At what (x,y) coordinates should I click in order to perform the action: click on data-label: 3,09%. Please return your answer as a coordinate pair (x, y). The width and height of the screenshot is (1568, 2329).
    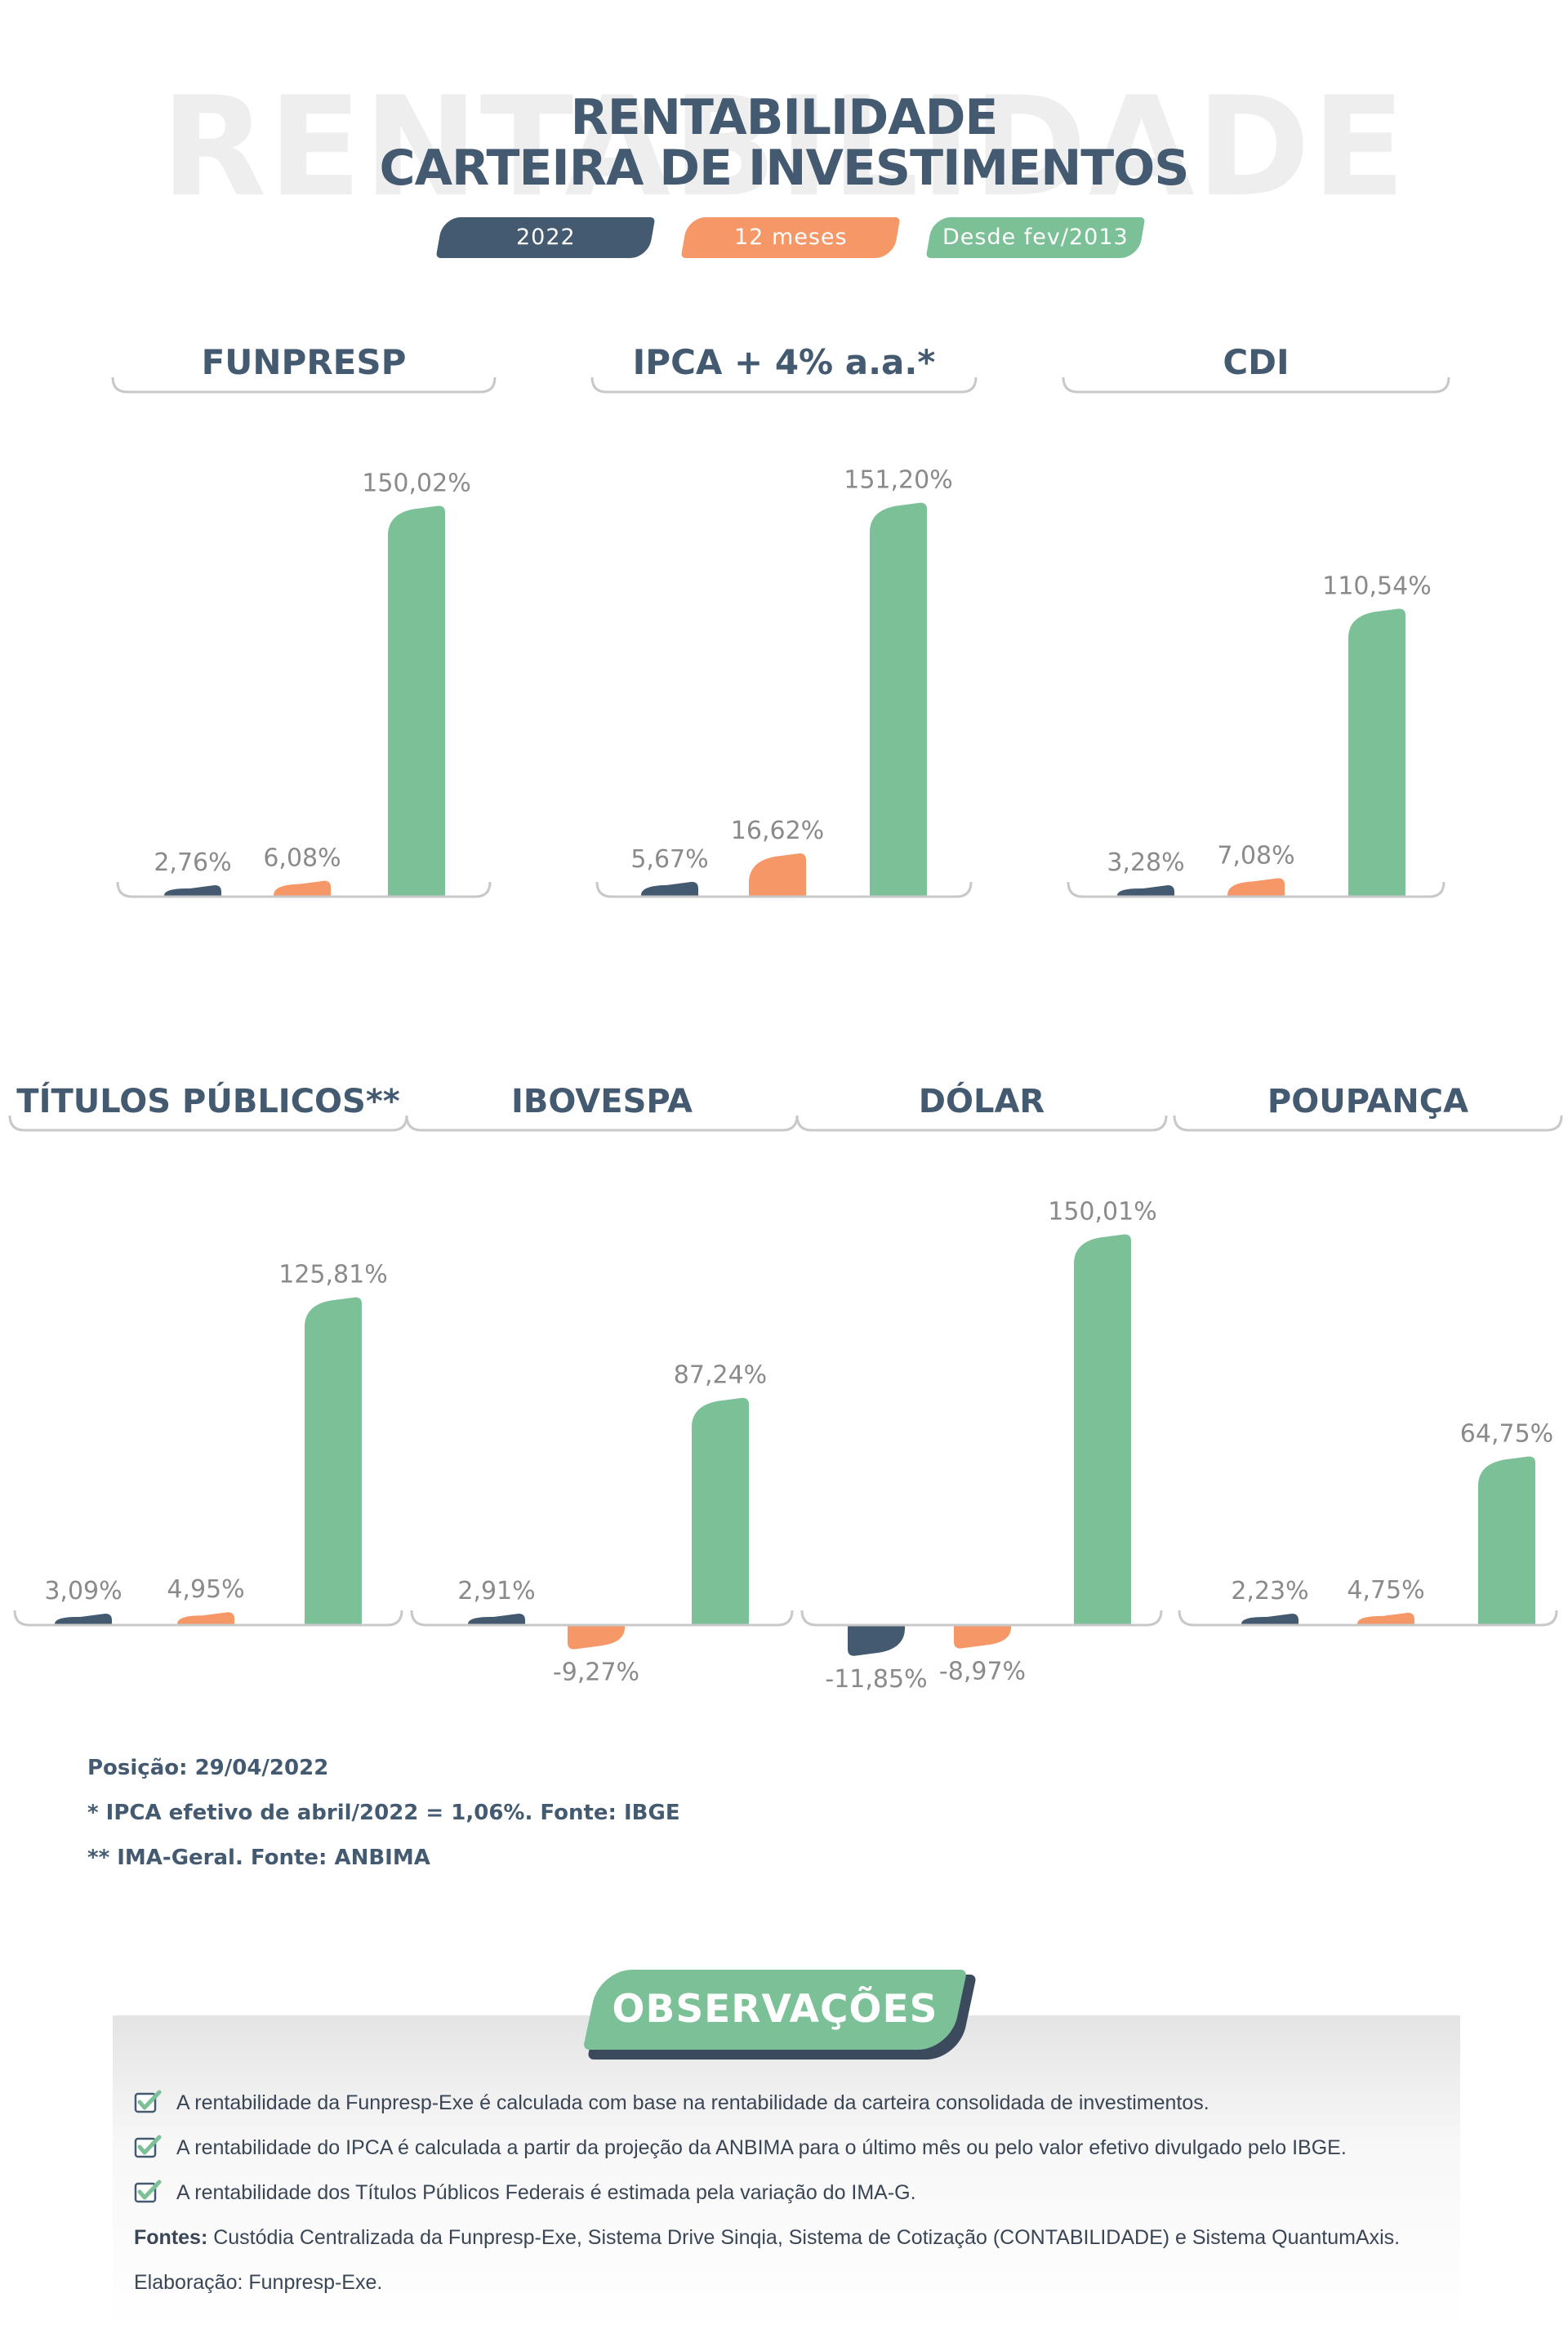
    Looking at the image, I should click on (83, 1591).